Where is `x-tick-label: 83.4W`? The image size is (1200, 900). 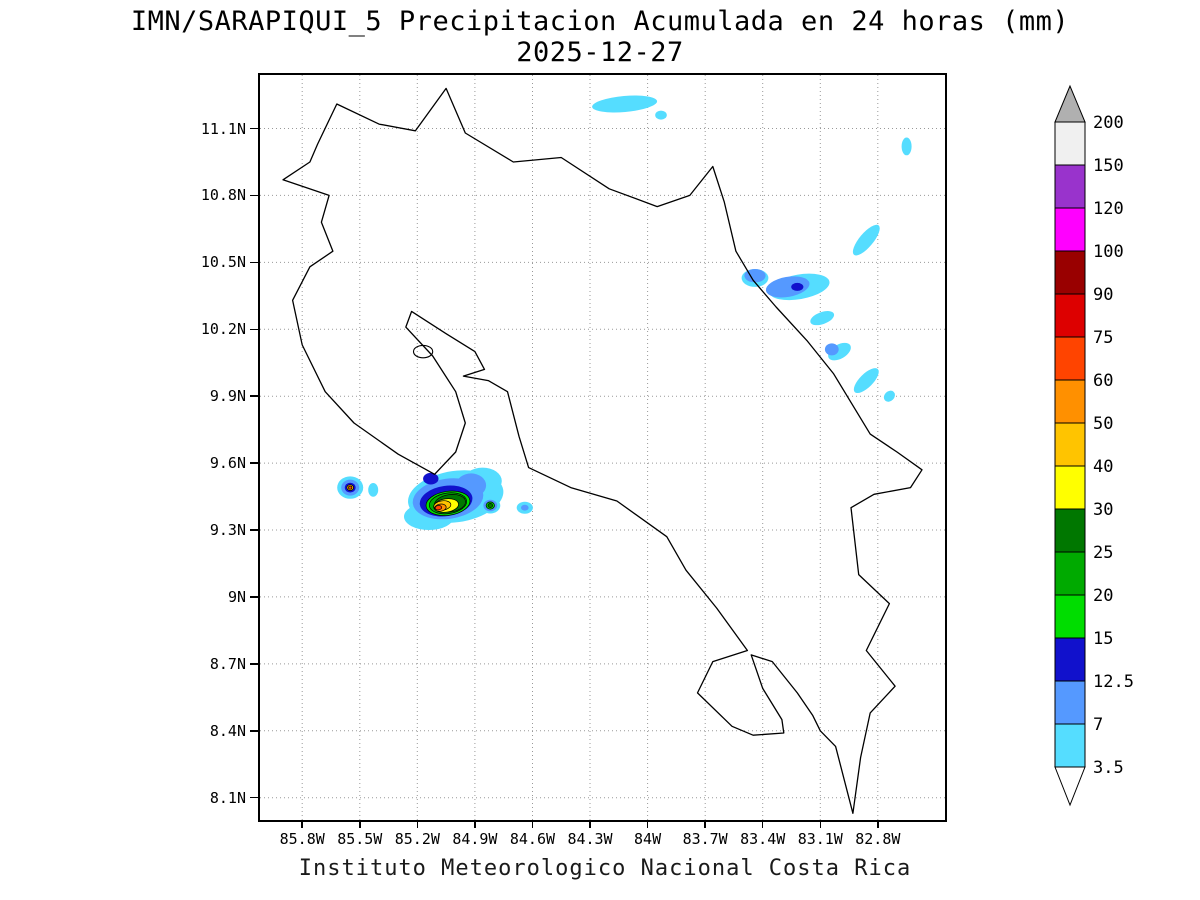
x-tick-label: 83.4W is located at coordinates (763, 839).